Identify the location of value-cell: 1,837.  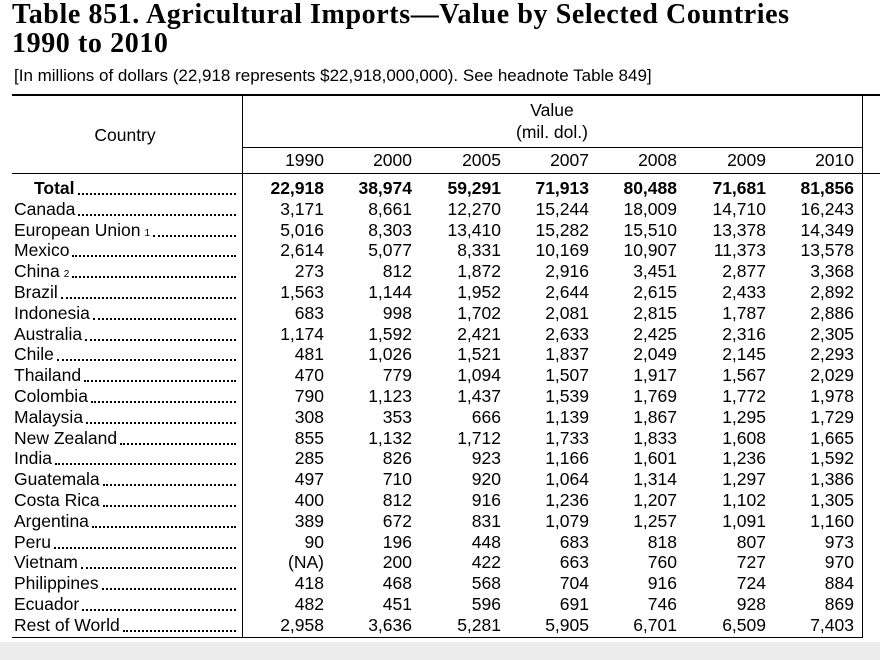
(567, 354).